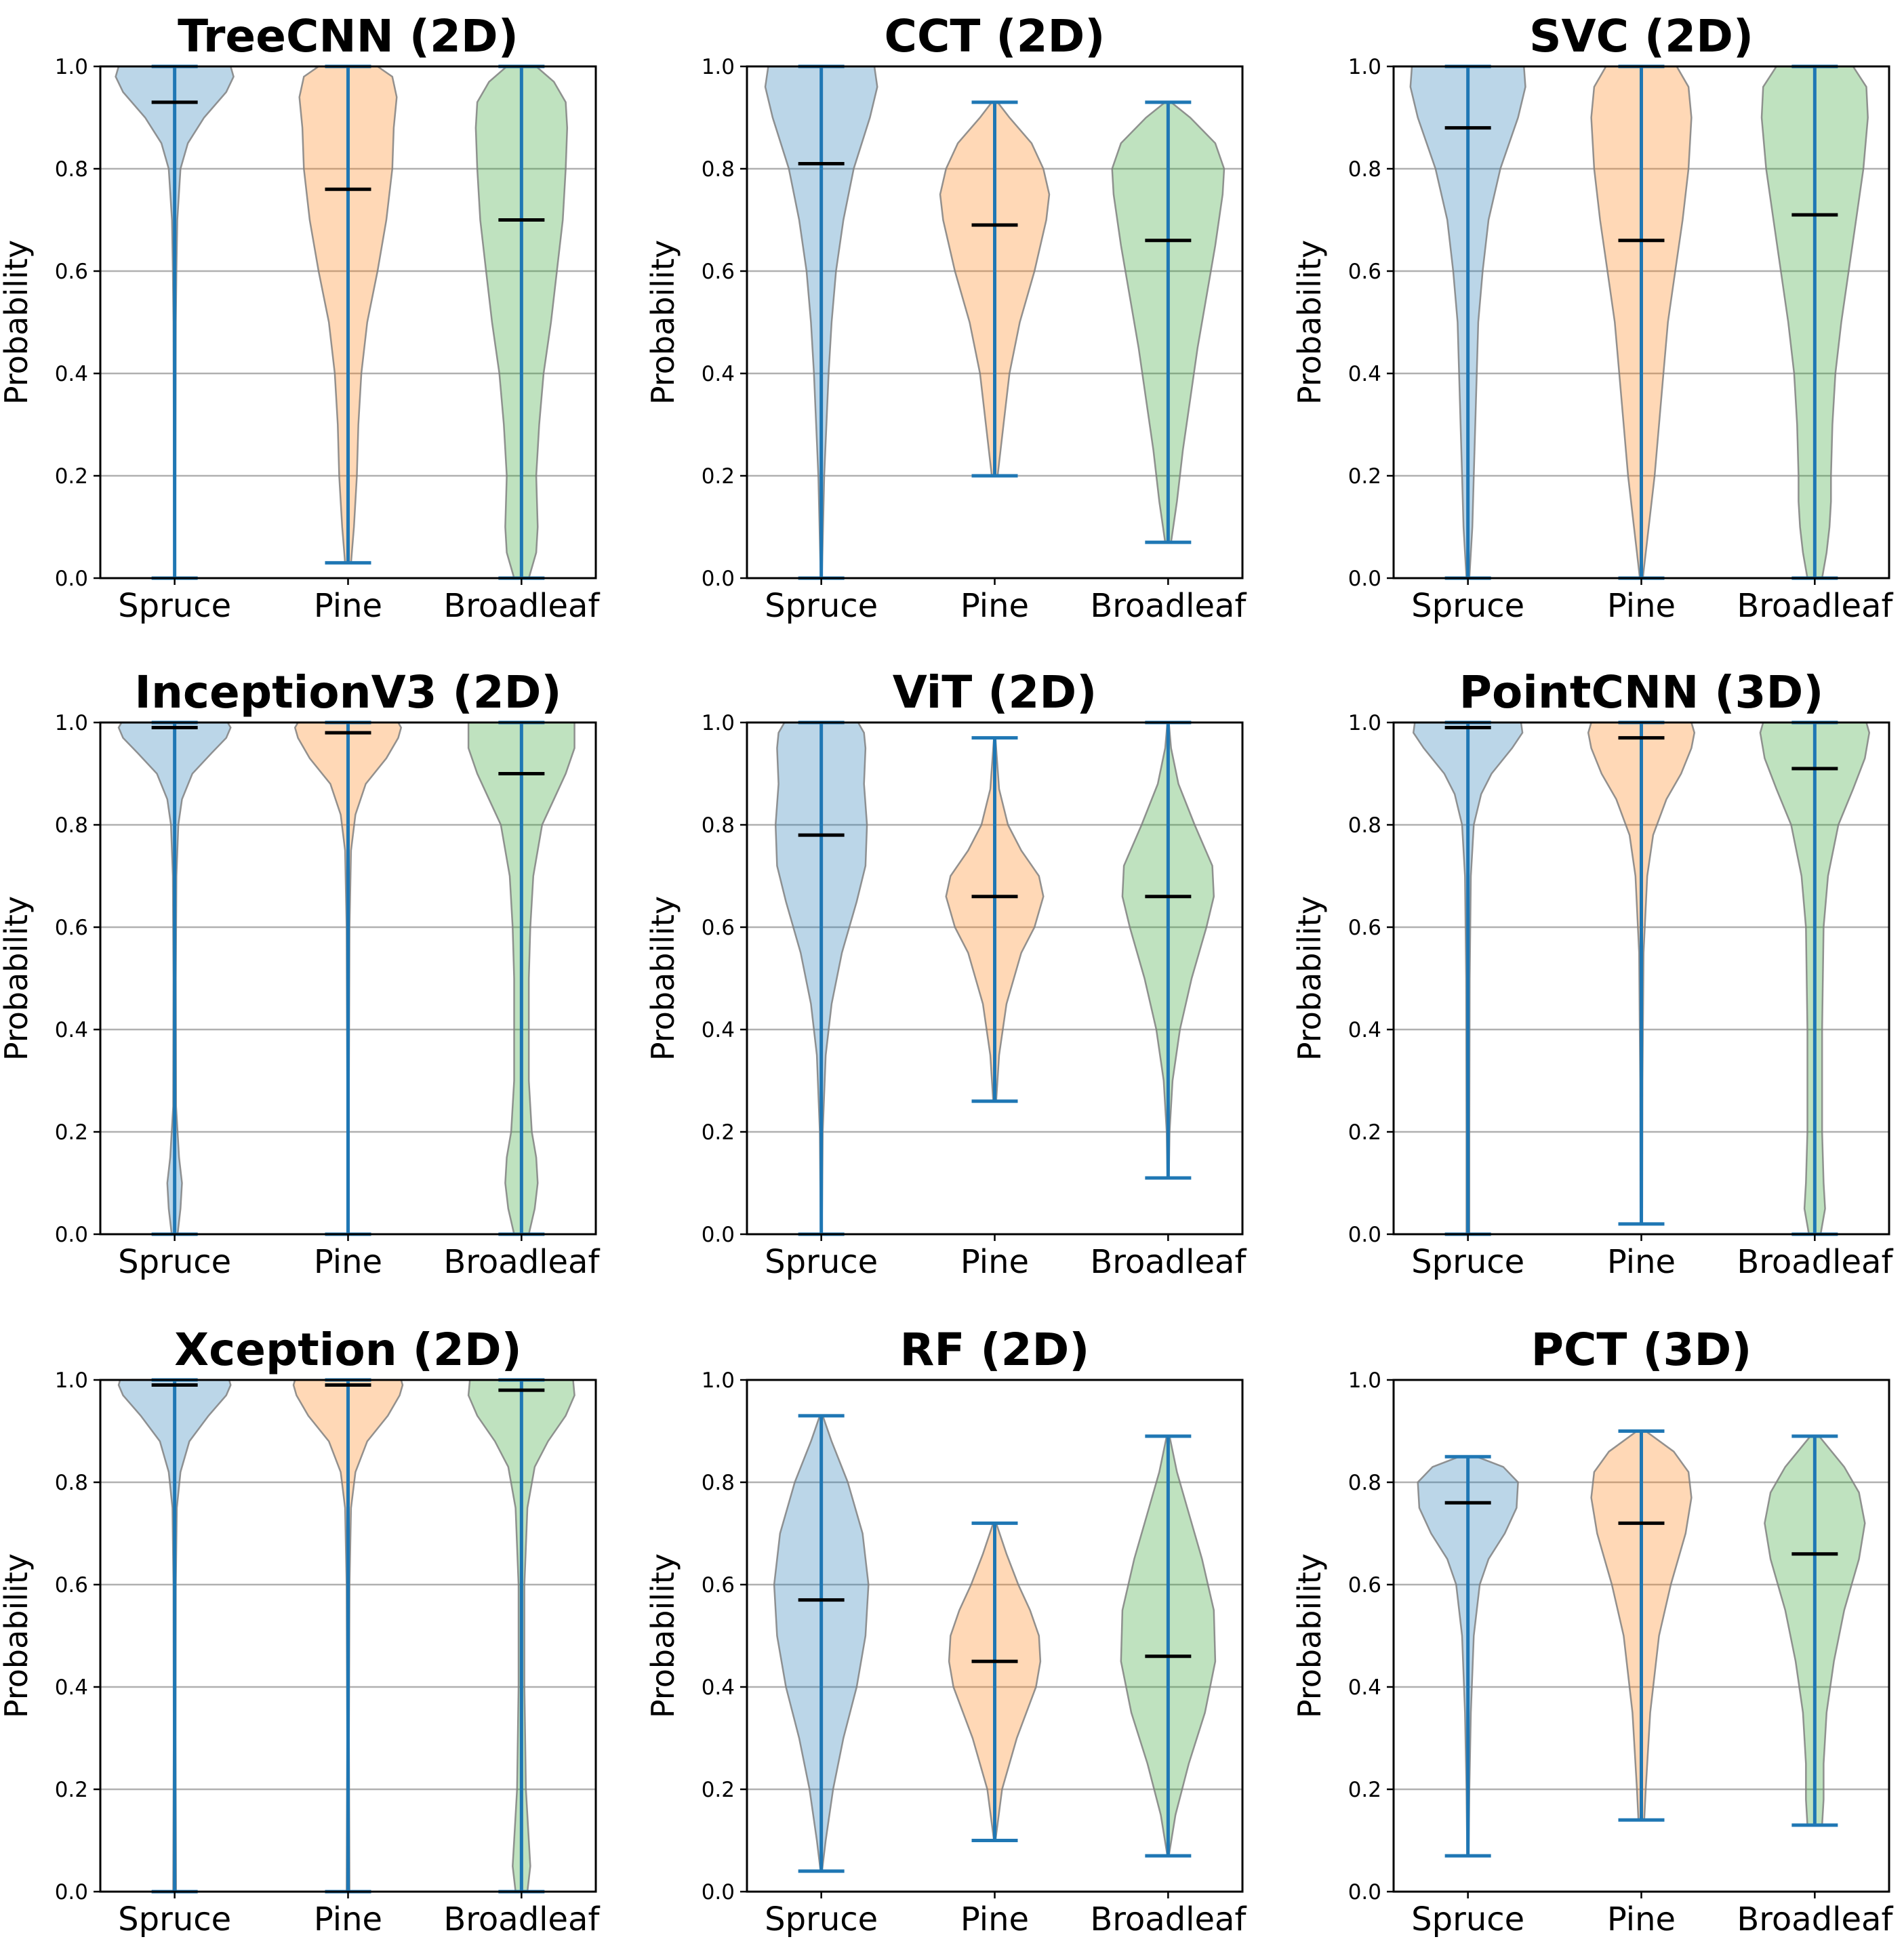  What do you see at coordinates (1642, 36) in the screenshot?
I see `chart-title: SVC (2D)` at bounding box center [1642, 36].